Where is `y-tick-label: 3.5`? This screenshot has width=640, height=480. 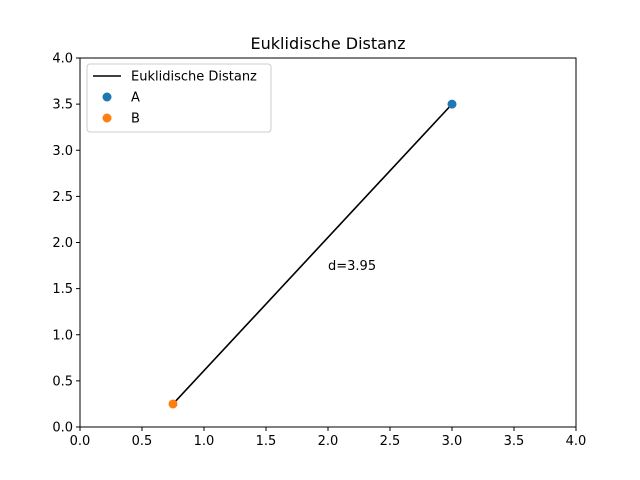 y-tick-label: 3.5 is located at coordinates (62, 105).